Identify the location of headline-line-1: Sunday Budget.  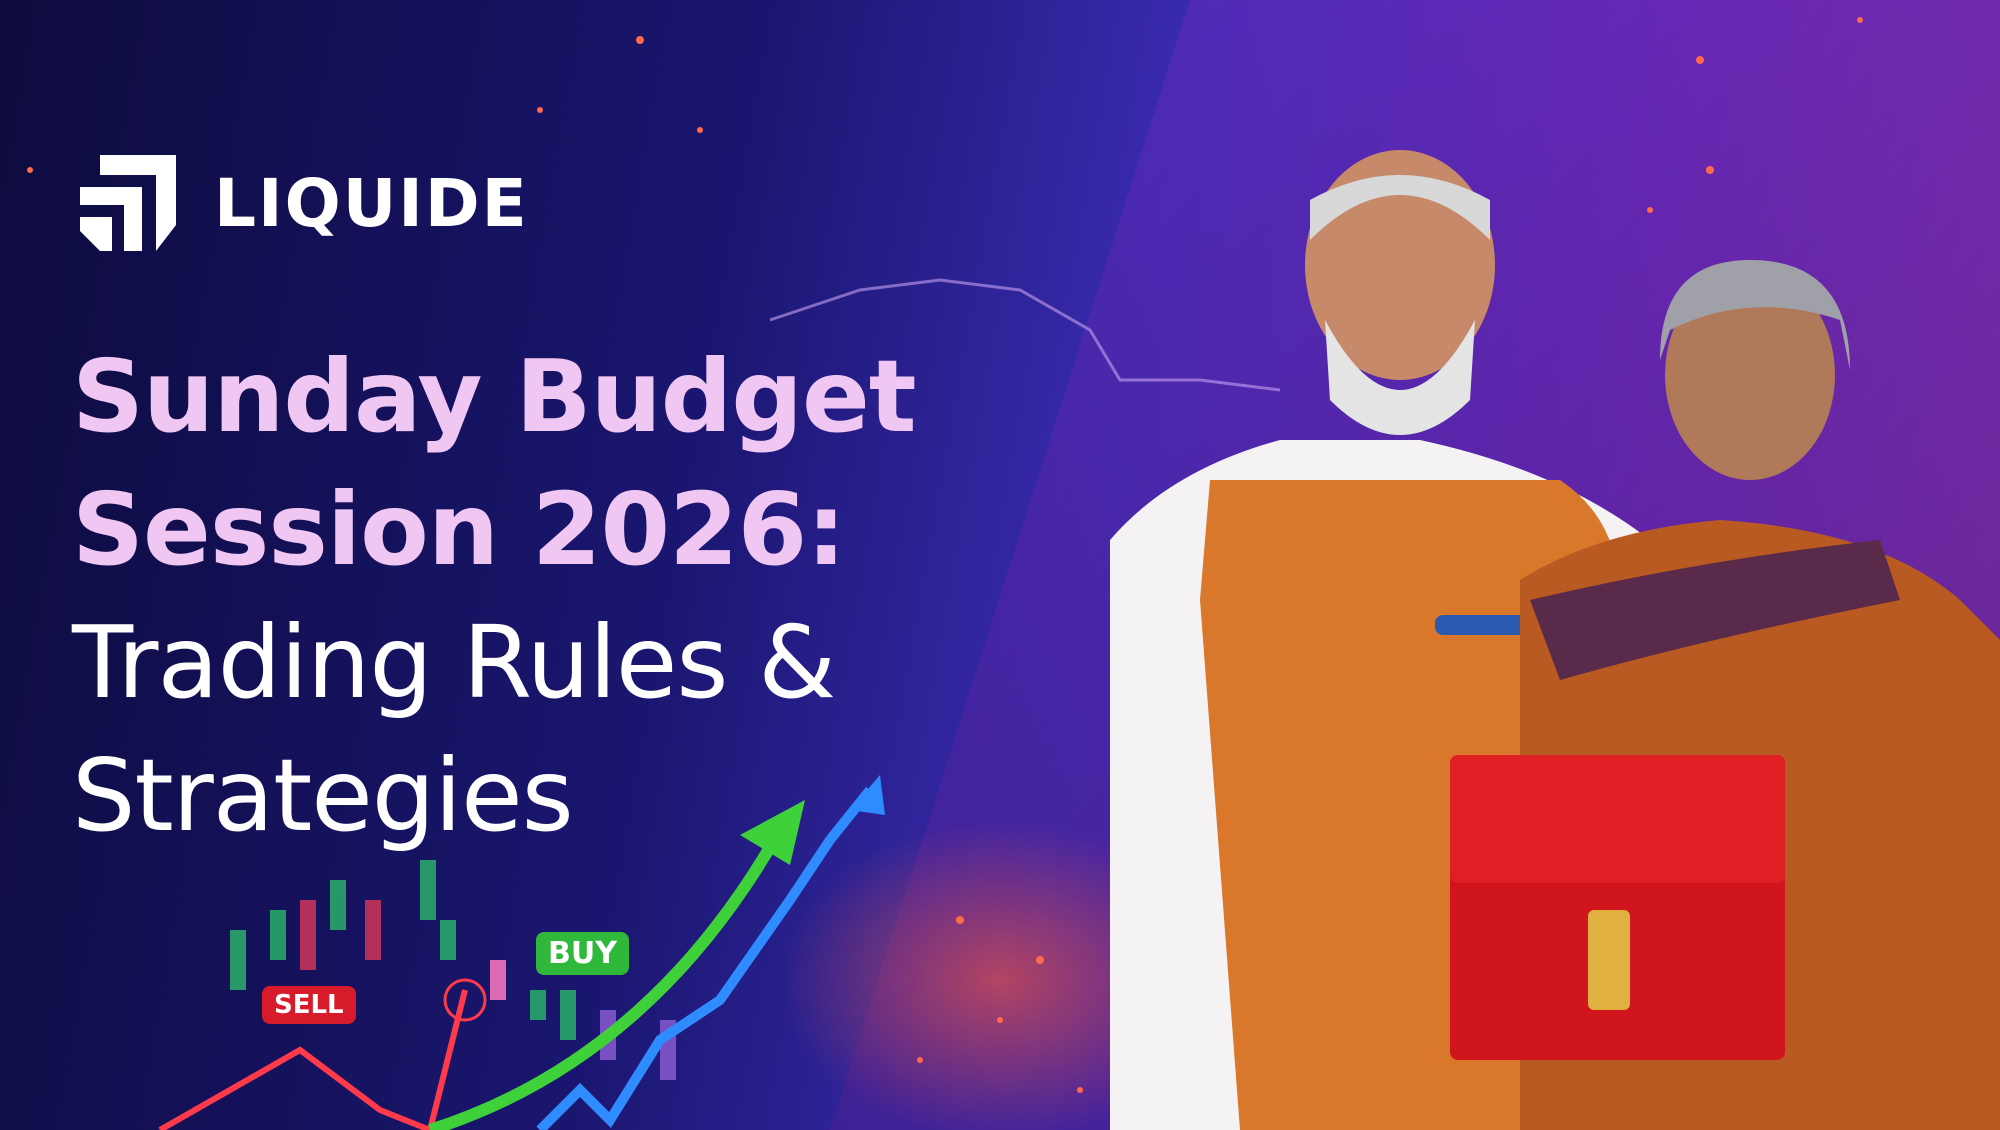
(494, 396).